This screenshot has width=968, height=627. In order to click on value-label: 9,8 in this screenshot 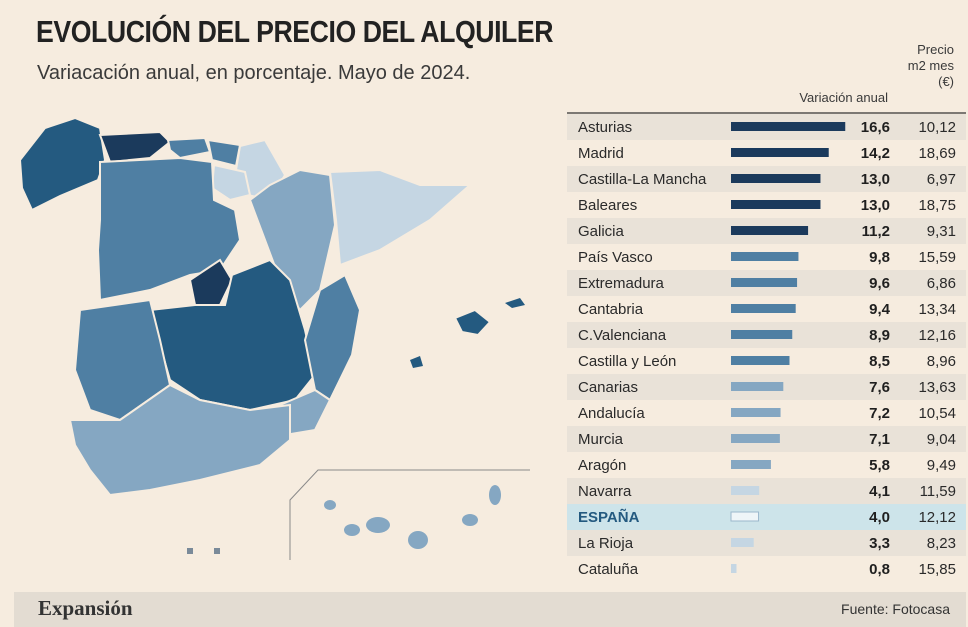, I will do `click(879, 257)`.